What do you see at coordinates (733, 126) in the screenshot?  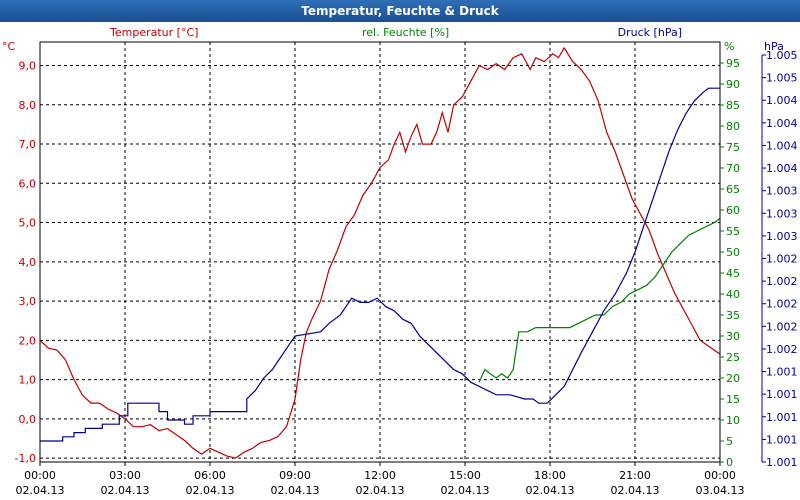 I see `humidity-tick-label: 80` at bounding box center [733, 126].